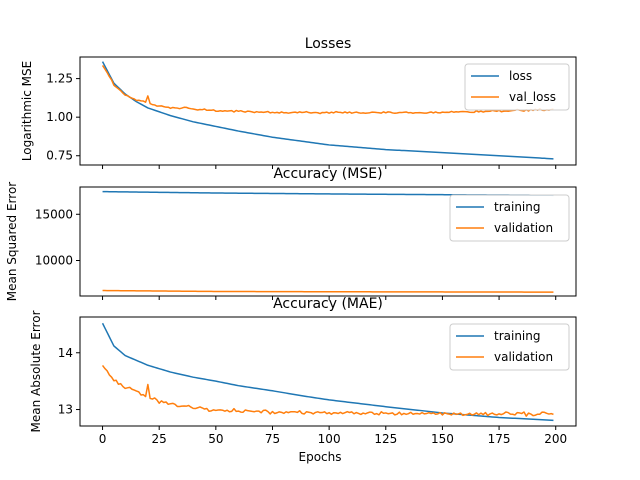 Image resolution: width=640 pixels, height=480 pixels. I want to click on y-tick-label: 0.75, so click(59, 156).